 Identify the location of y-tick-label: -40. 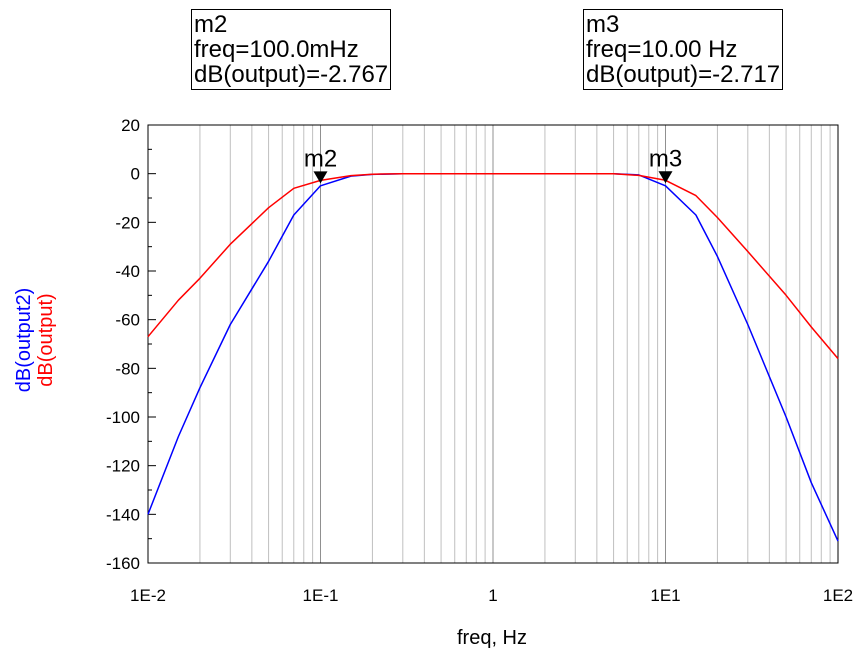
(127, 271).